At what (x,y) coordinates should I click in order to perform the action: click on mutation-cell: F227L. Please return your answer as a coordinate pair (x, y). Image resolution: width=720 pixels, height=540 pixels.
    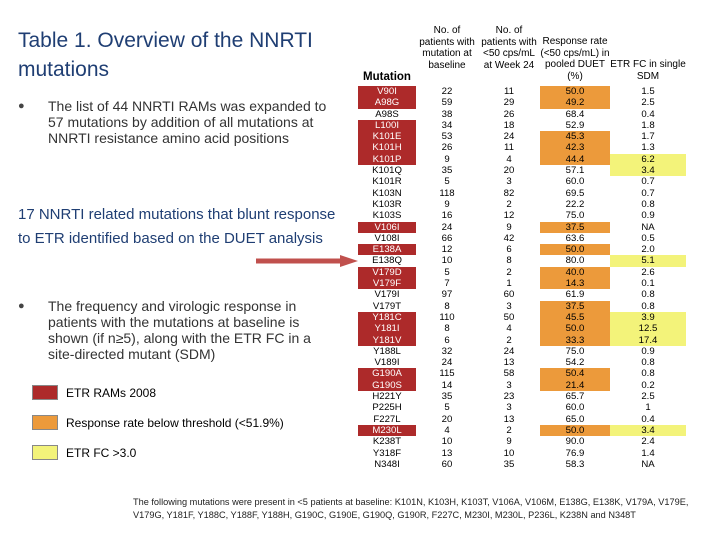
    Looking at the image, I should click on (387, 419).